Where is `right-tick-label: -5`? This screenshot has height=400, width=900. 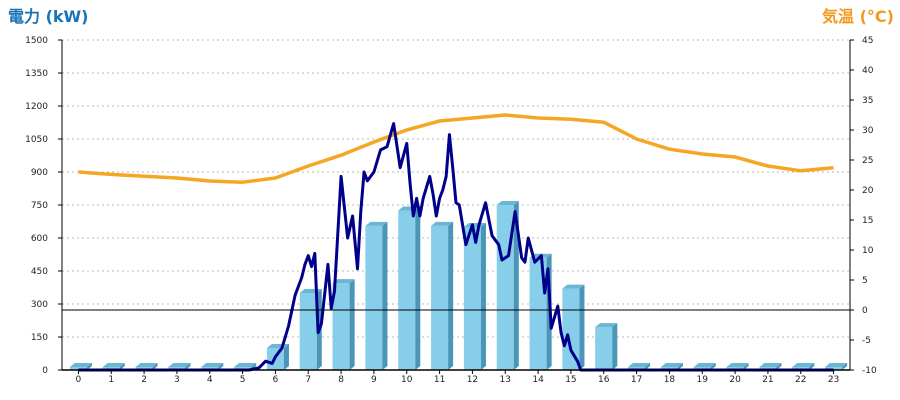
right-tick-label: -5 is located at coordinates (866, 341).